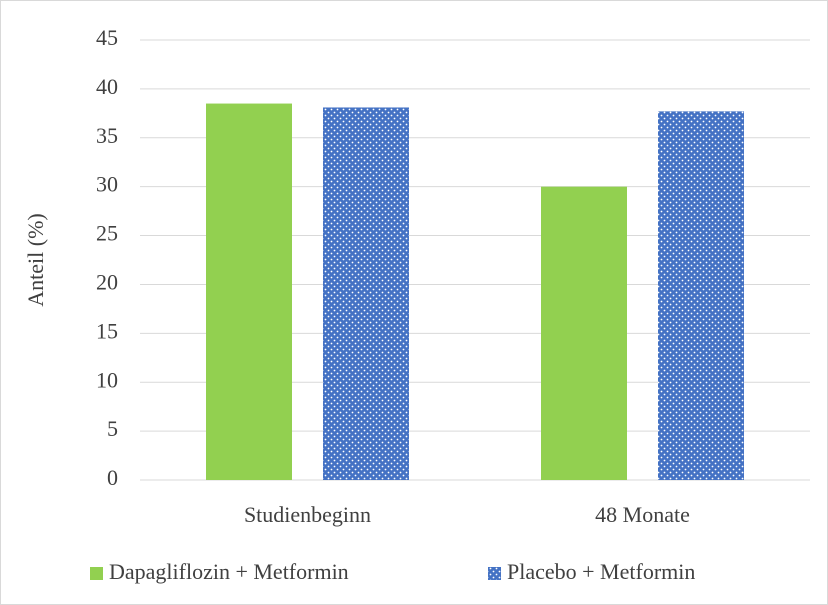 The width and height of the screenshot is (828, 605). What do you see at coordinates (112, 477) in the screenshot?
I see `y-tick-label: 0` at bounding box center [112, 477].